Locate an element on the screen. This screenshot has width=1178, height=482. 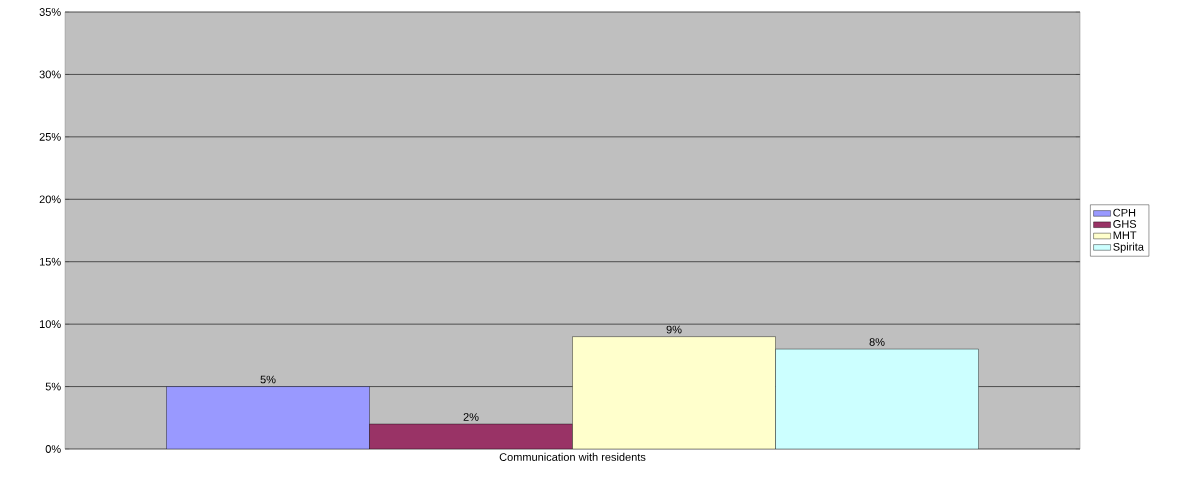
y-tick-label: 30% is located at coordinates (50, 74).